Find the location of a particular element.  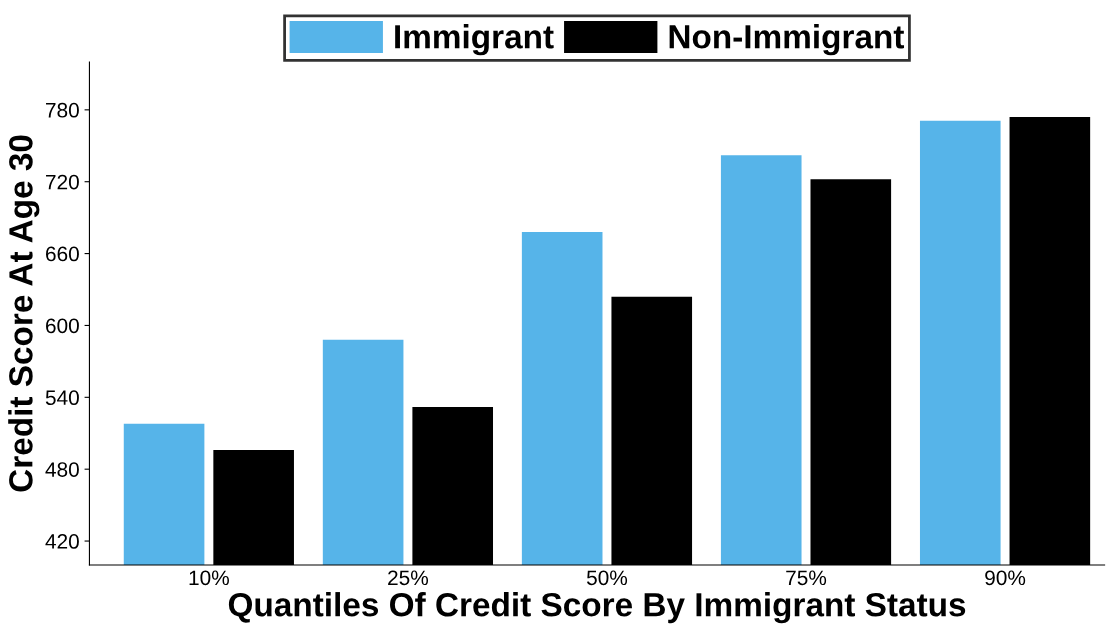

y-tick-label: 600 is located at coordinates (62, 326).